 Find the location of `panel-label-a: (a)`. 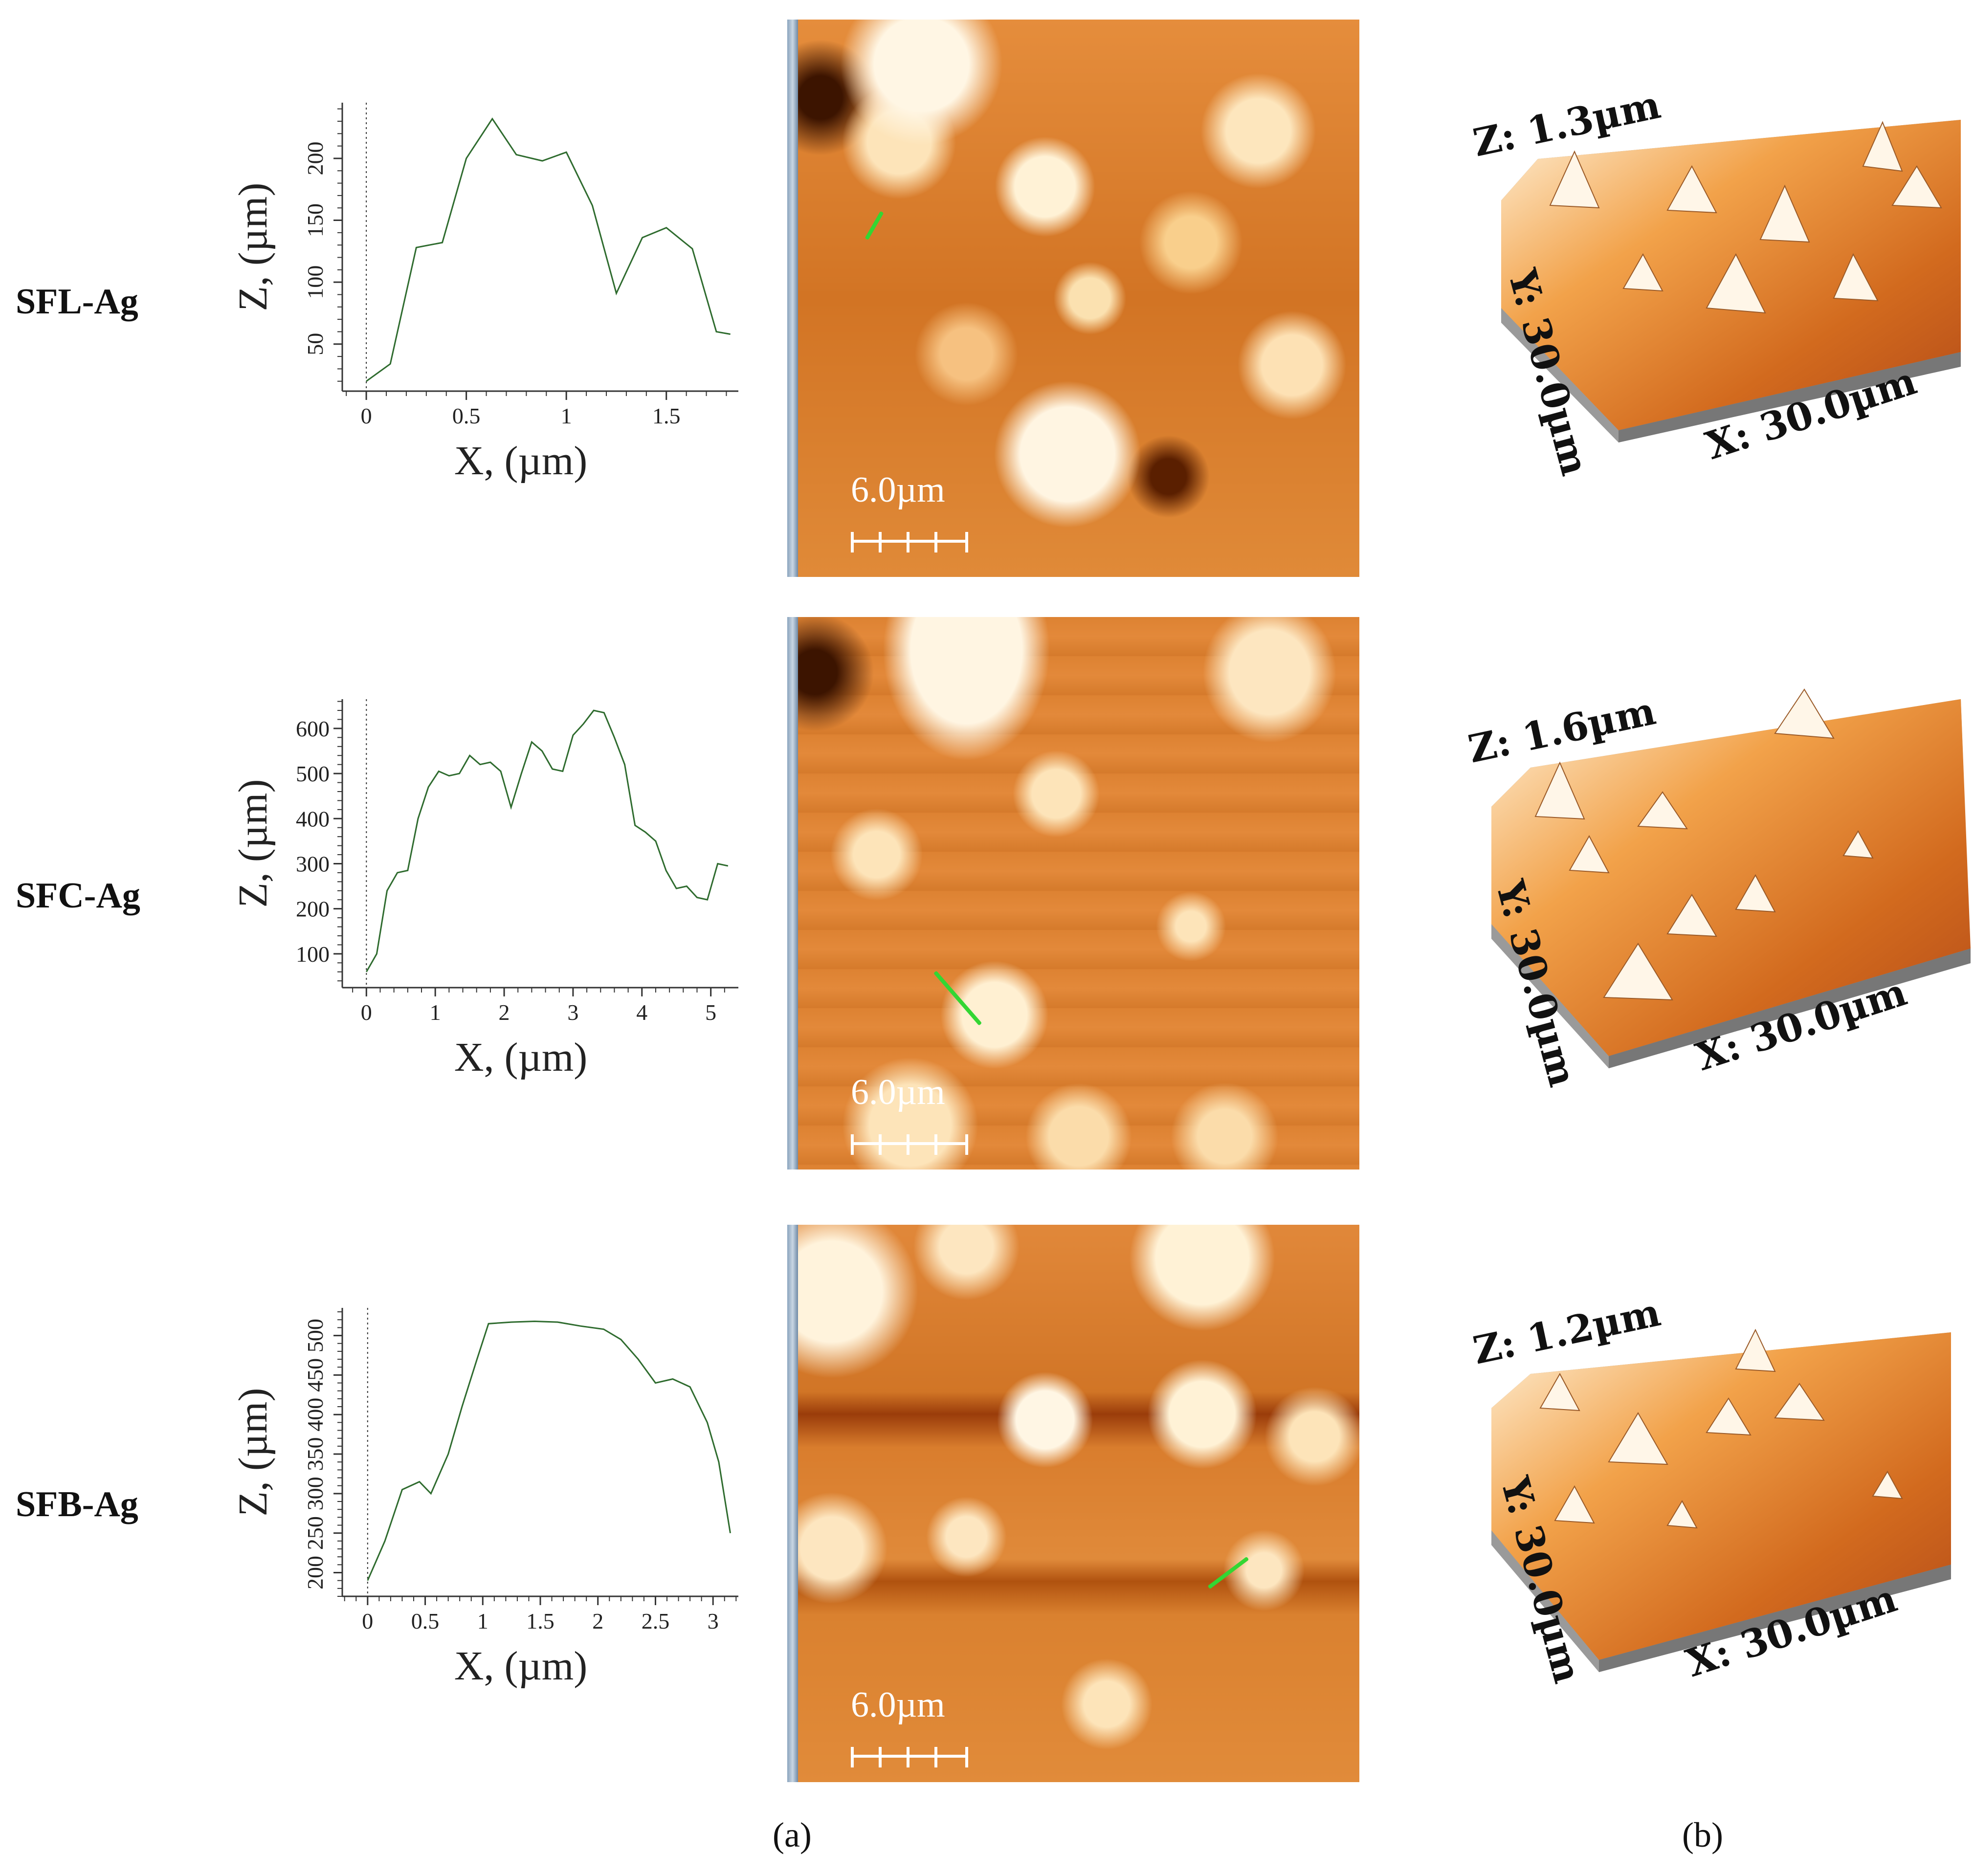

panel-label-a: (a) is located at coordinates (792, 1834).